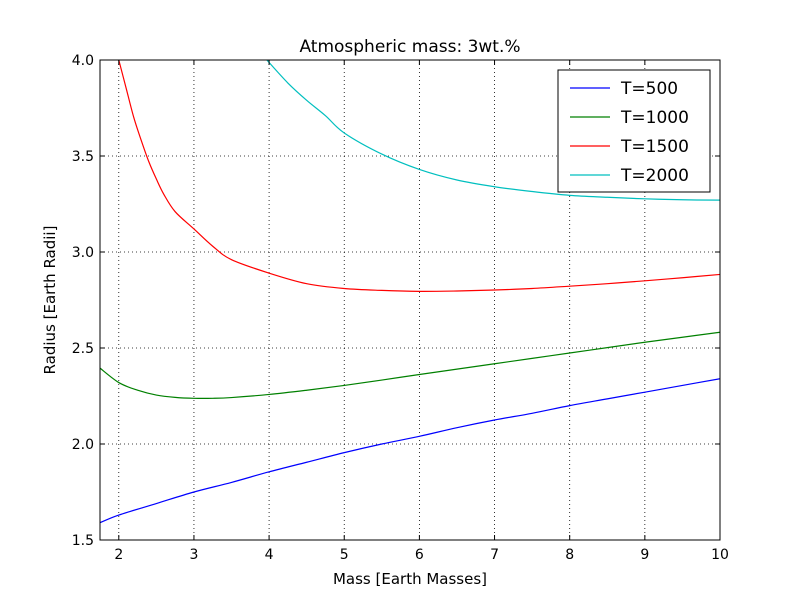 This screenshot has height=600, width=800. I want to click on legend-label: T=1500, so click(654, 147).